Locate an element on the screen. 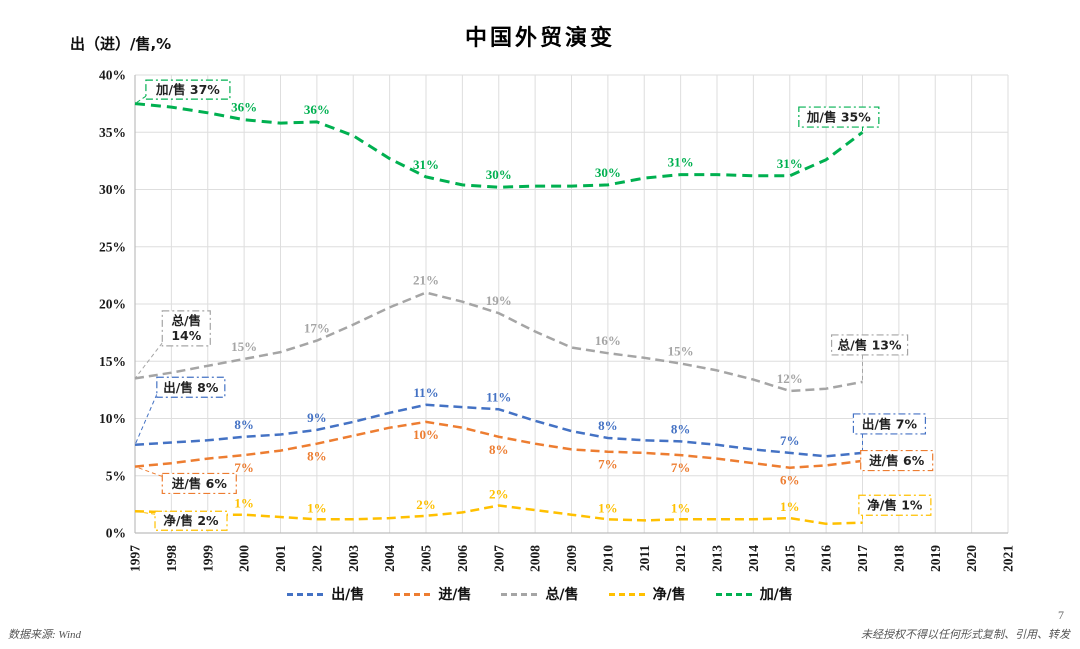 The height and width of the screenshot is (649, 1080). x-tick-label: 2017 is located at coordinates (862, 558).